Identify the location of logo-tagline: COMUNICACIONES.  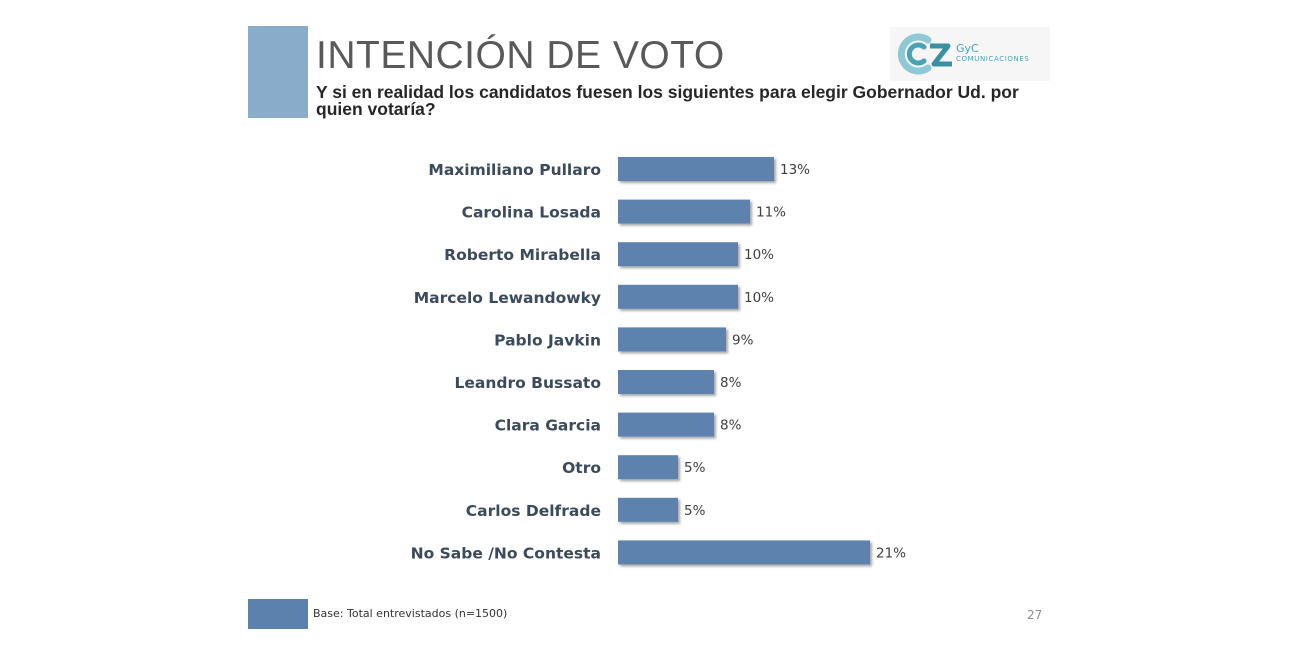
(993, 59).